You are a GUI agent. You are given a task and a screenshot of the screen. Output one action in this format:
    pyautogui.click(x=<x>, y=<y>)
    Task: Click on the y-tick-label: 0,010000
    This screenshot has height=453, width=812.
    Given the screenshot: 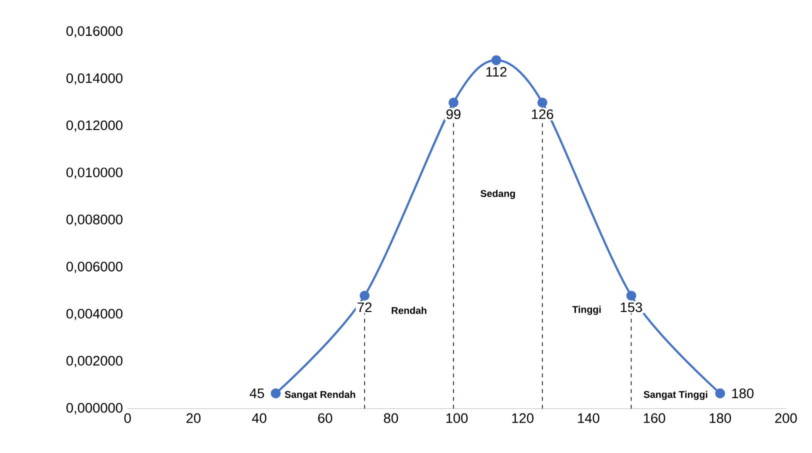 What is the action you would take?
    pyautogui.click(x=94, y=174)
    